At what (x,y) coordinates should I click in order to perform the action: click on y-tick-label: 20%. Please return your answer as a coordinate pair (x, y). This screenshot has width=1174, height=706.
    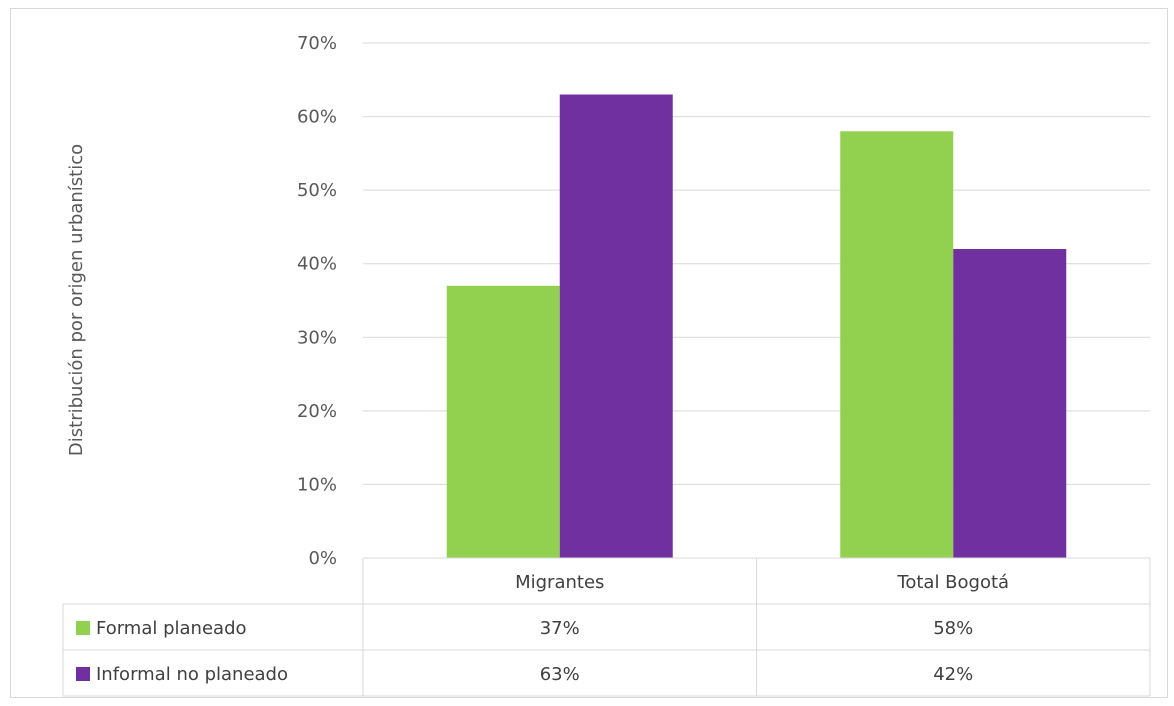
    Looking at the image, I should click on (317, 411).